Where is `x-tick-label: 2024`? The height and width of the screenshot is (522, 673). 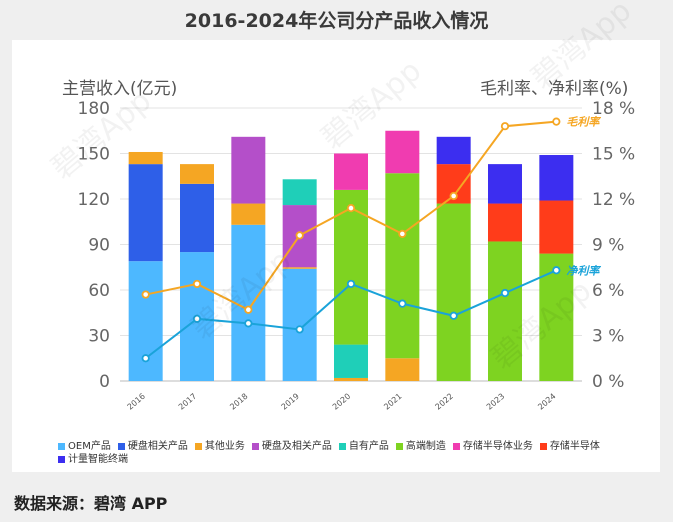 x-tick-label: 2024 is located at coordinates (546, 402).